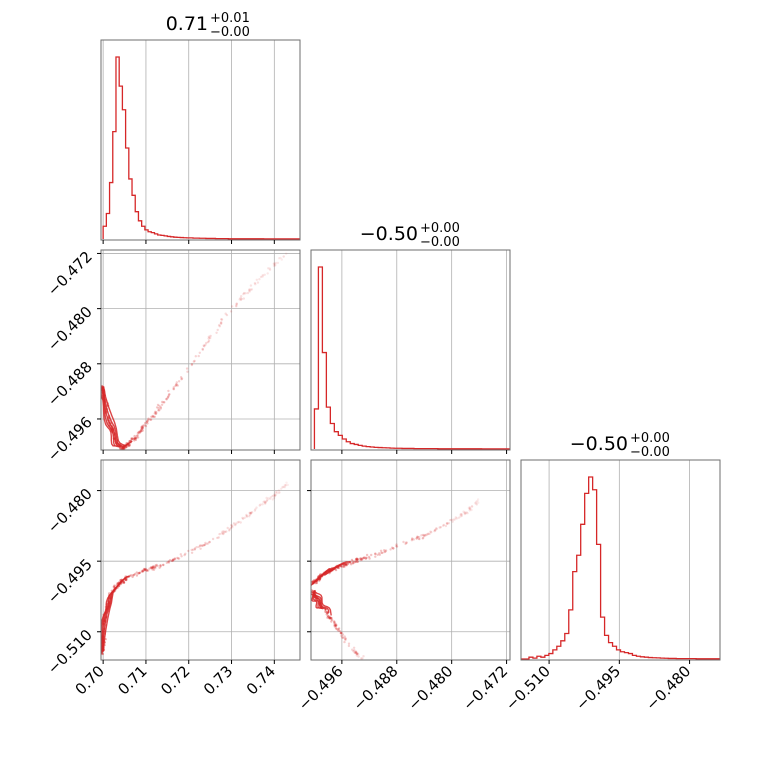 The width and height of the screenshot is (760, 760). Describe the element at coordinates (70, 439) in the screenshot. I see `tick-label-10-y-0: −0.496` at that location.